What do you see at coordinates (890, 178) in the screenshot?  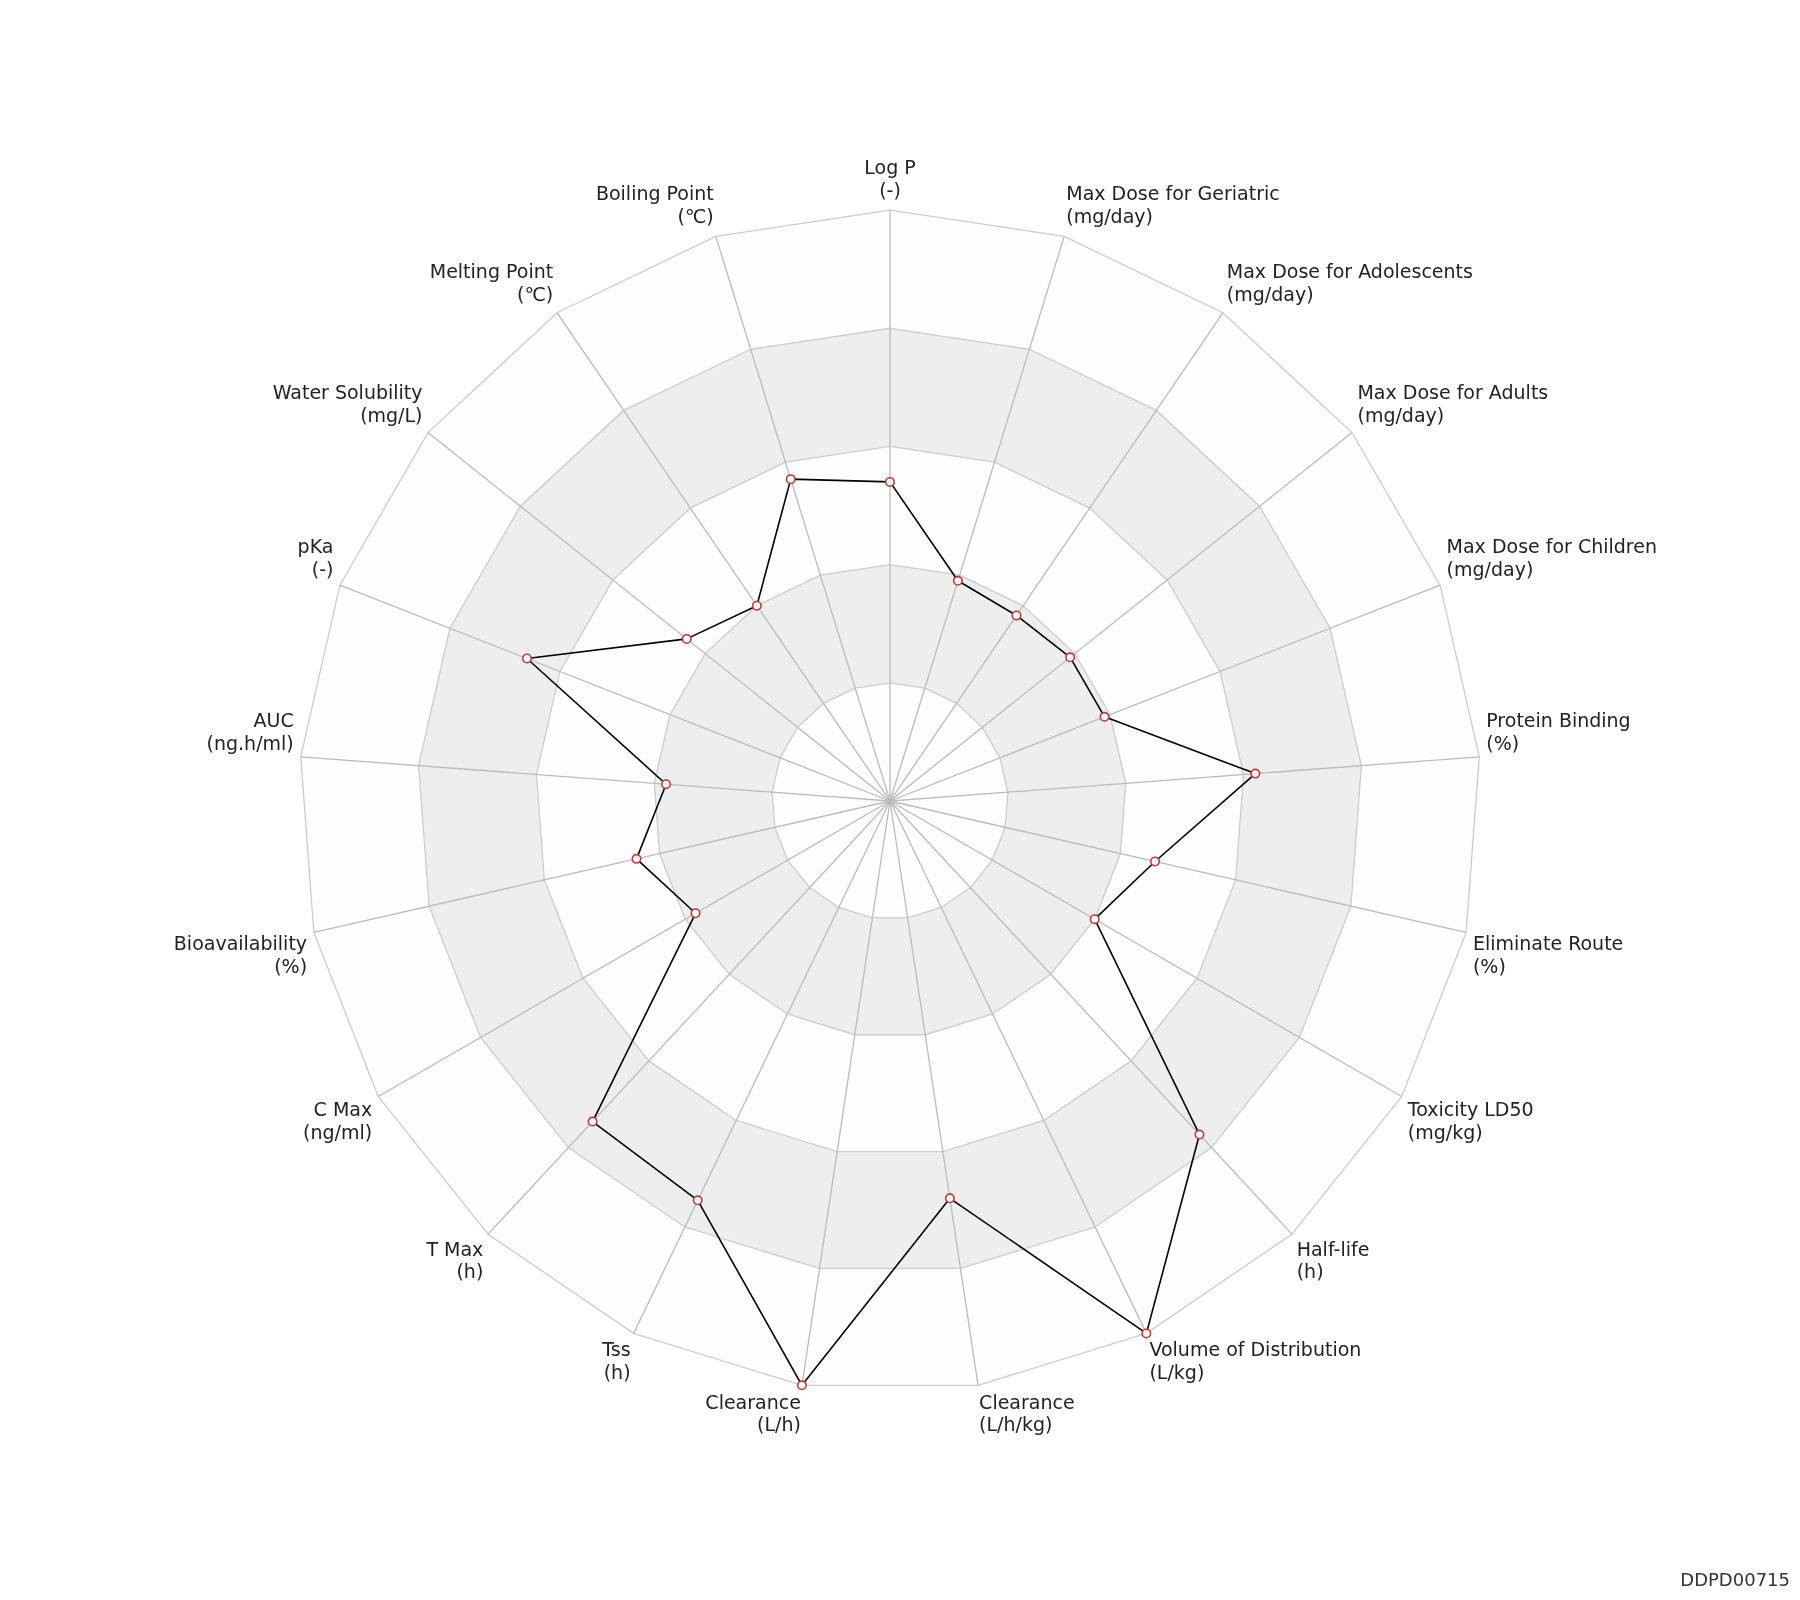 I see `spoke-label: Log P (-)` at bounding box center [890, 178].